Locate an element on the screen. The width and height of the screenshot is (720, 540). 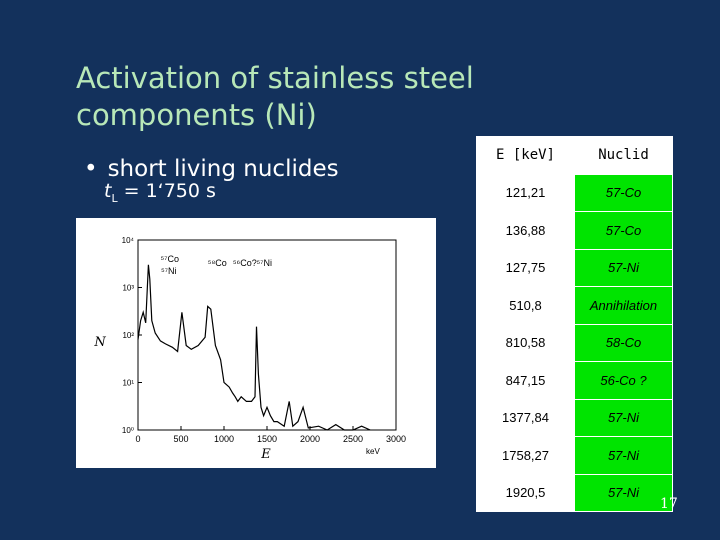
nuclide-cell: 56-Co ? is located at coordinates (623, 380).